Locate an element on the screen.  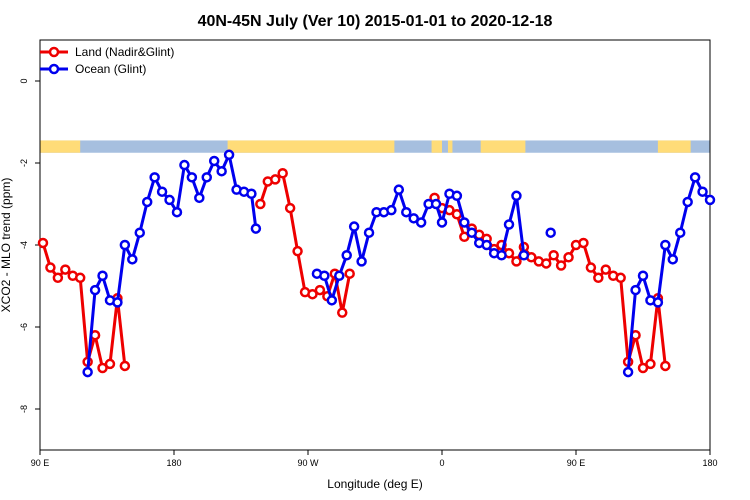
legend-label-ocean: Ocean (Glint) is located at coordinates (110, 69).